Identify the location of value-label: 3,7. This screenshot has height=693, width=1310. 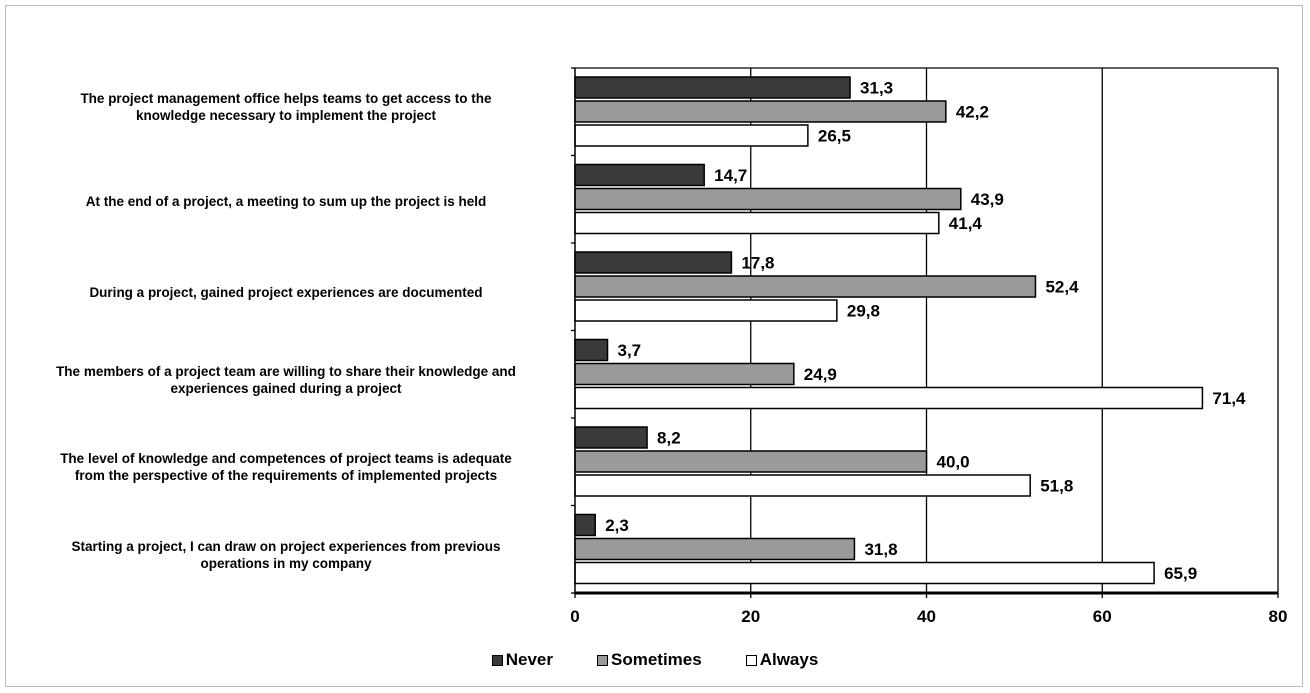
(630, 350).